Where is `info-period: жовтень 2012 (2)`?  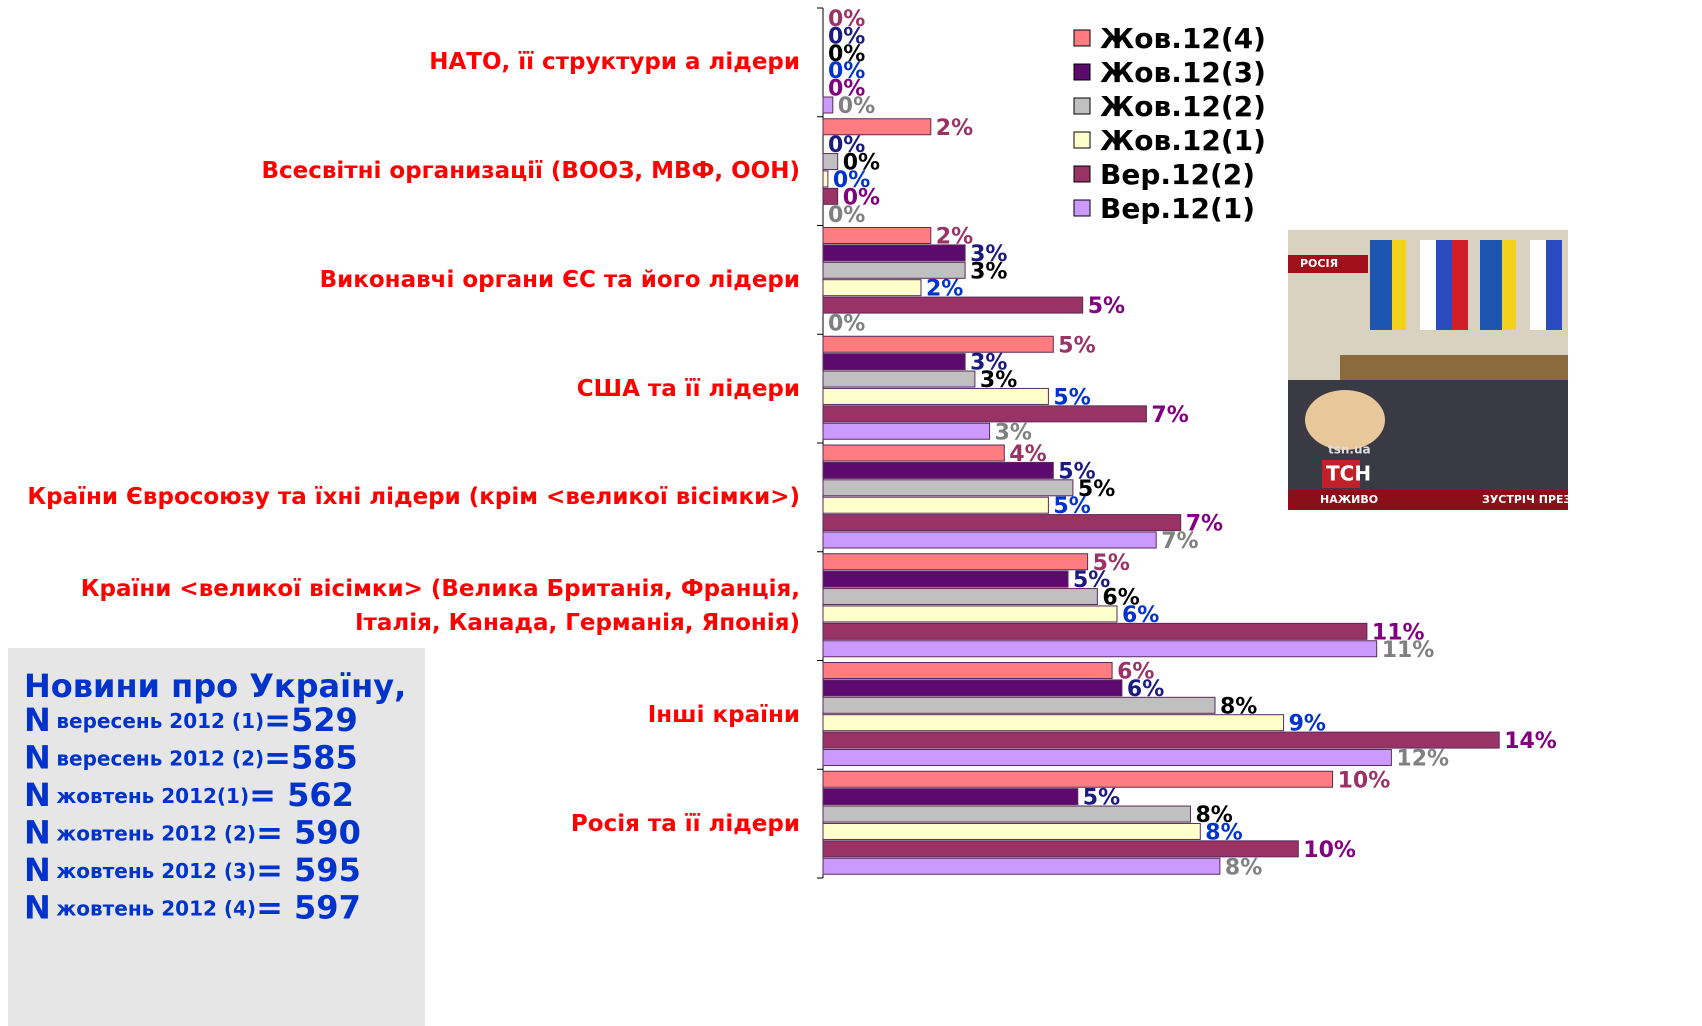 info-period: жовтень 2012 (2) is located at coordinates (156, 833).